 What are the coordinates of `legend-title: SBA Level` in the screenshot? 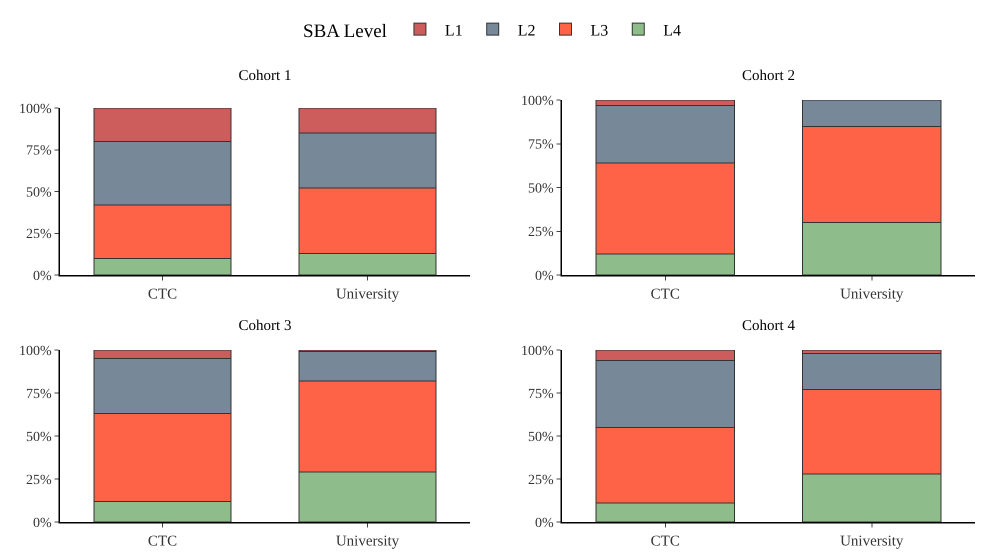 It's located at (345, 31).